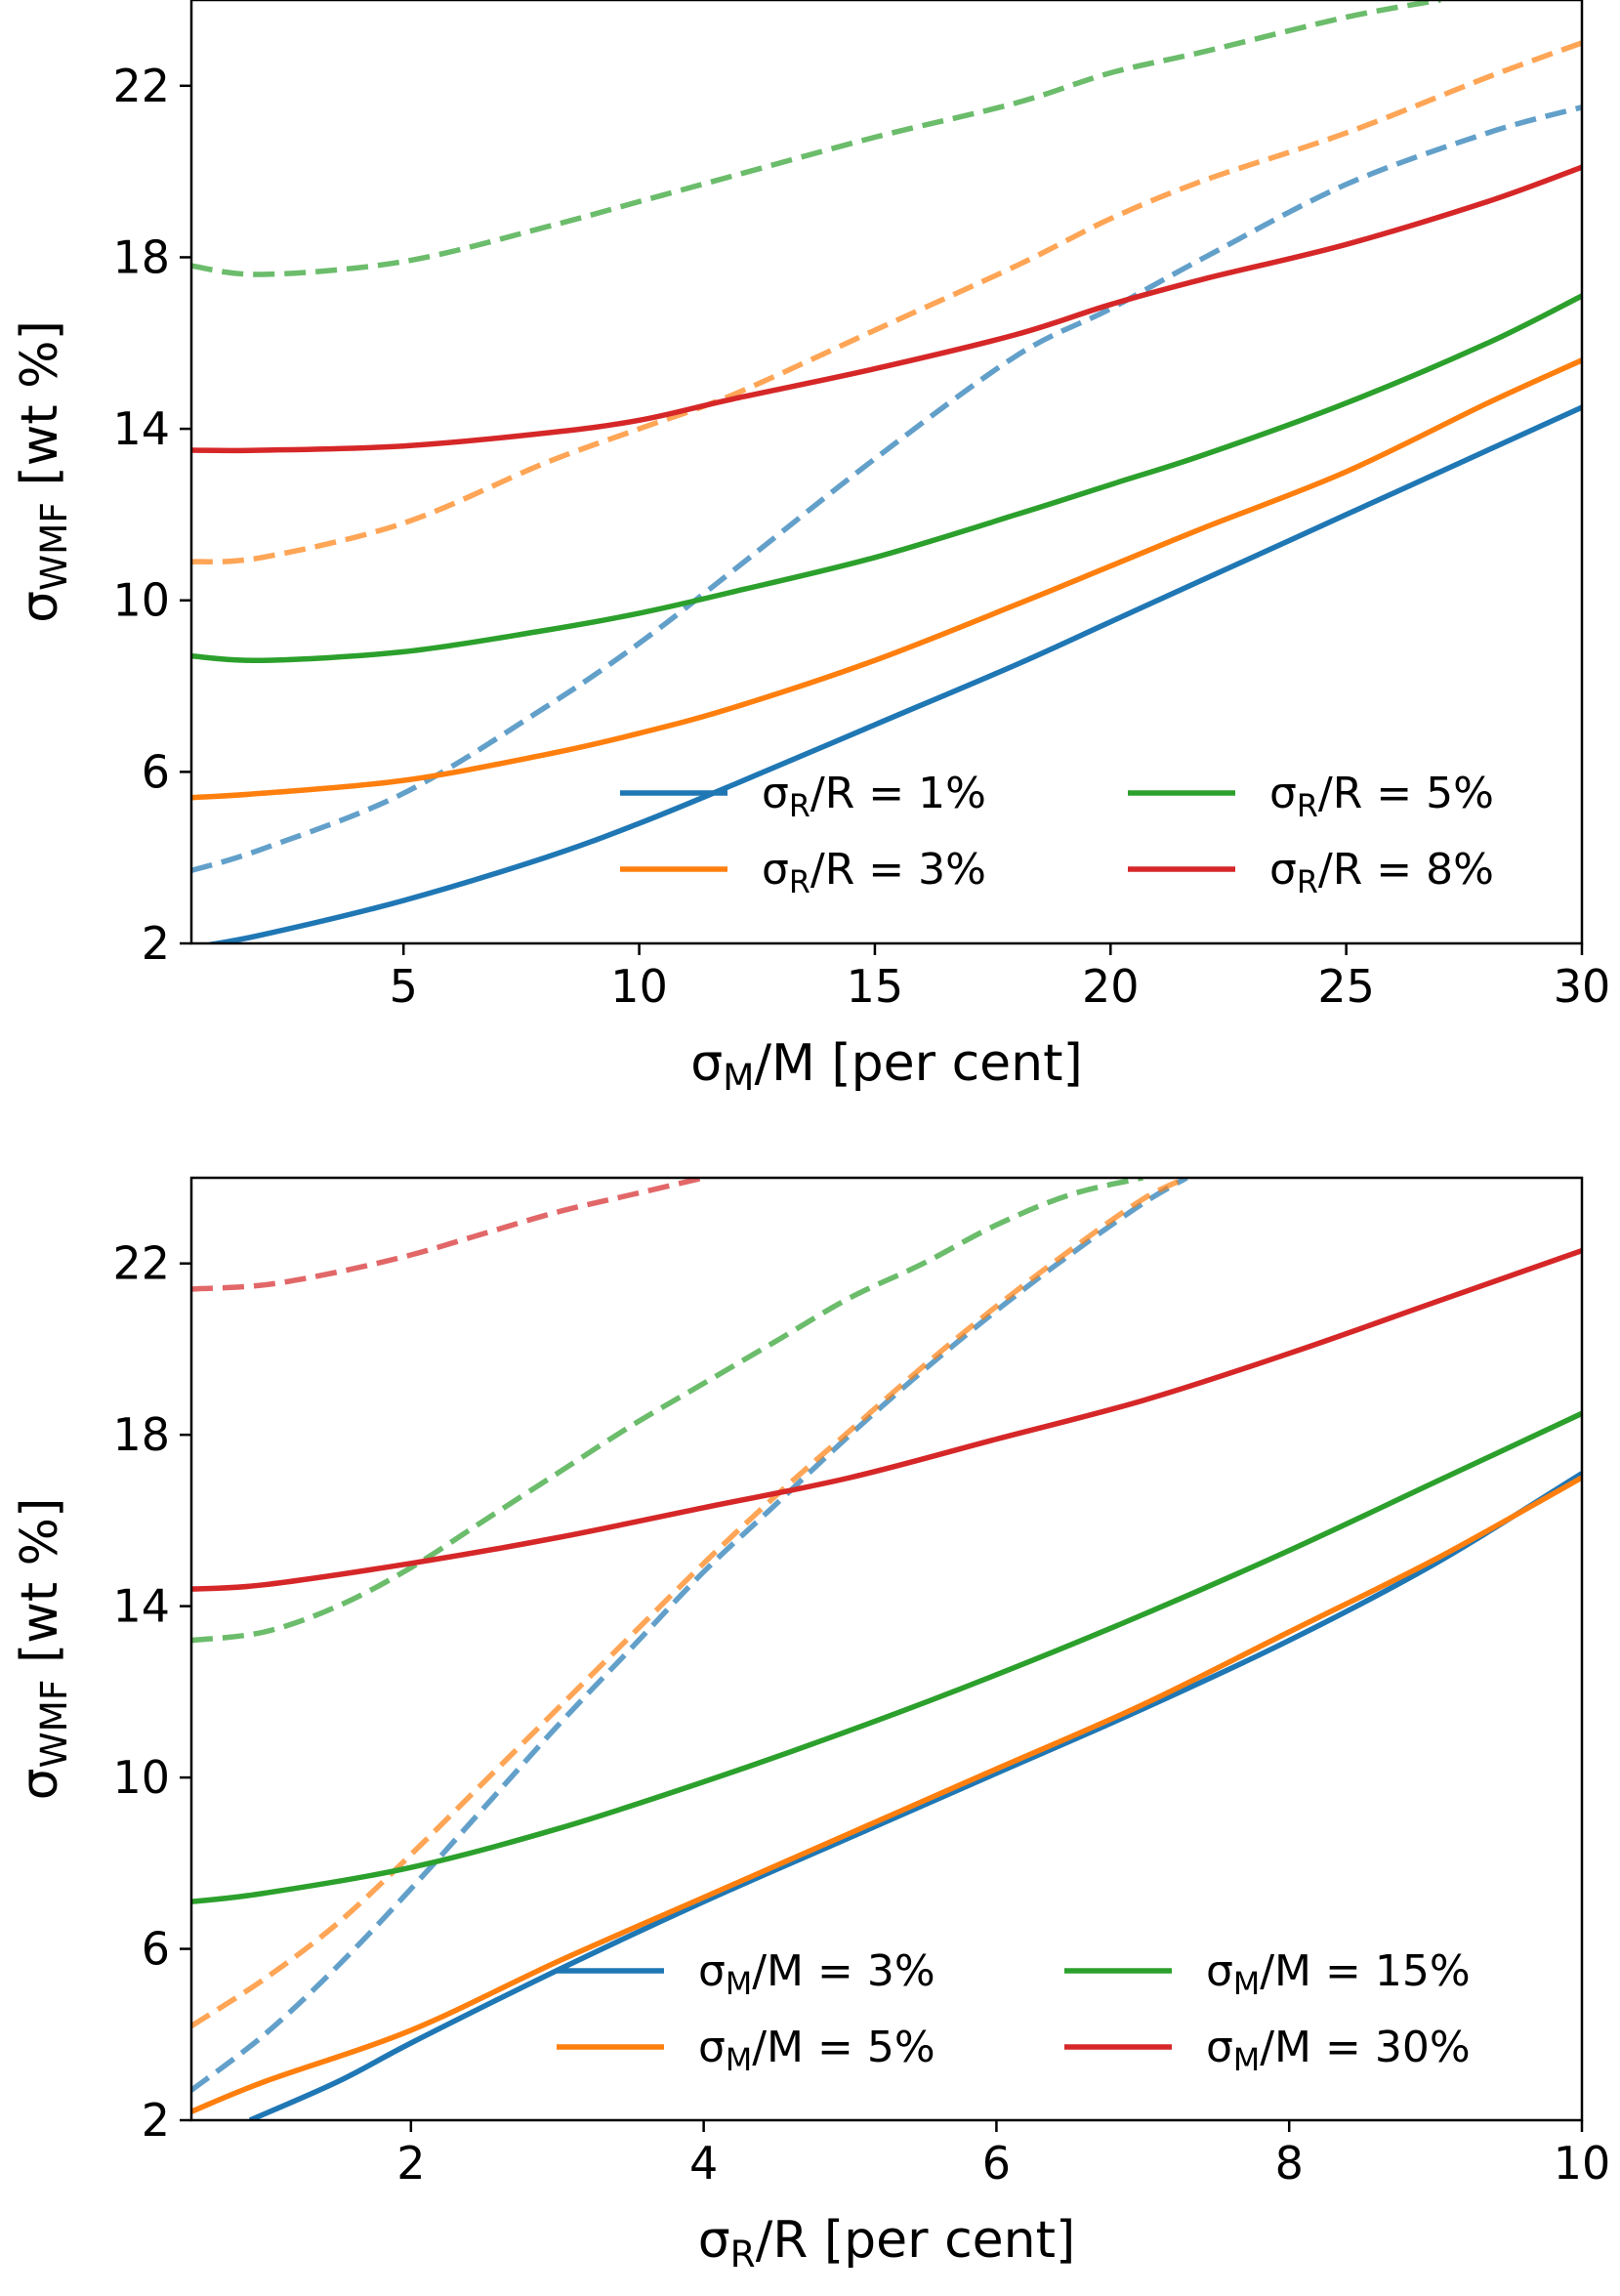 The image size is (1620, 2296). Describe the element at coordinates (703, 2163) in the screenshot. I see `x-tick-label: 4` at that location.